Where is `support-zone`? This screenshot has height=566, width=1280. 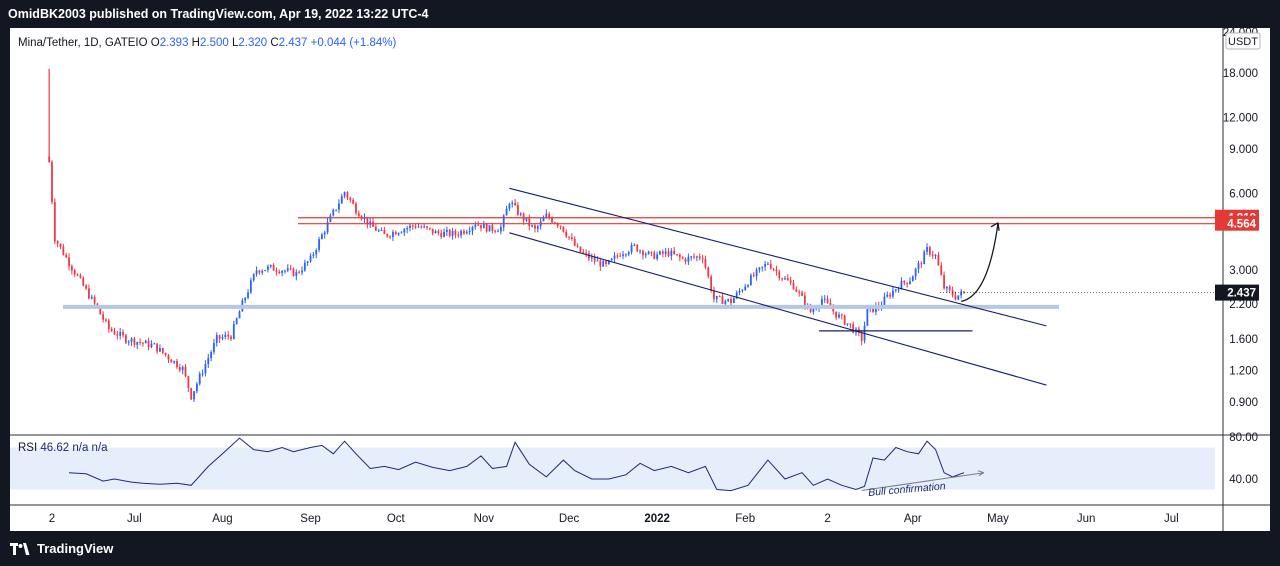 support-zone is located at coordinates (561, 306).